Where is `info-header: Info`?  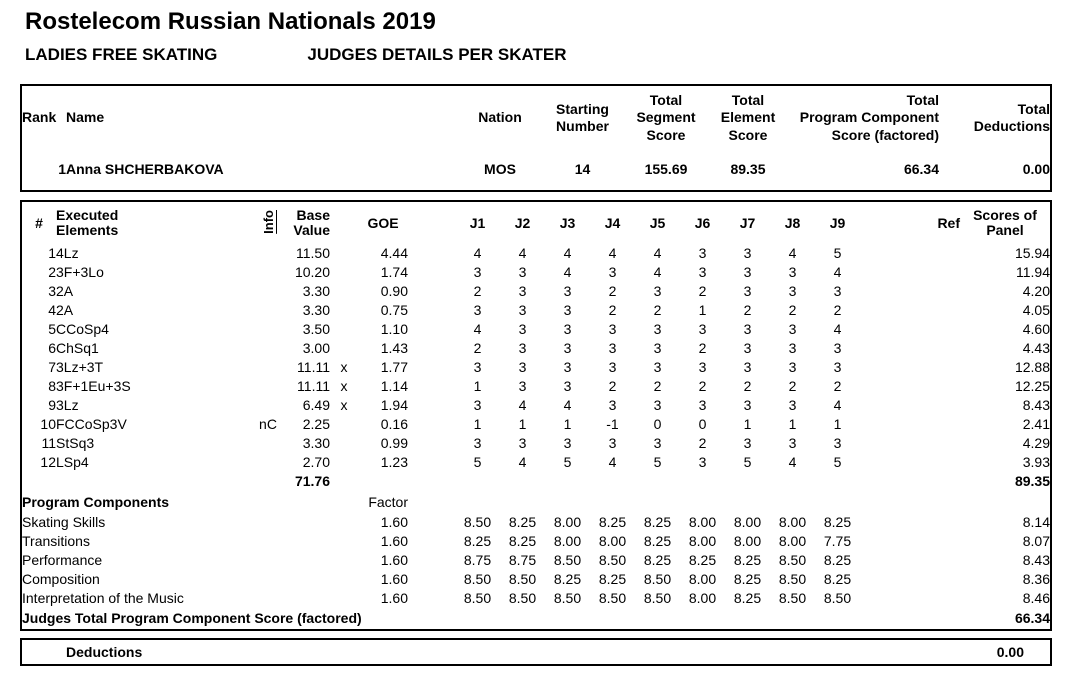
info-header: Info is located at coordinates (268, 221).